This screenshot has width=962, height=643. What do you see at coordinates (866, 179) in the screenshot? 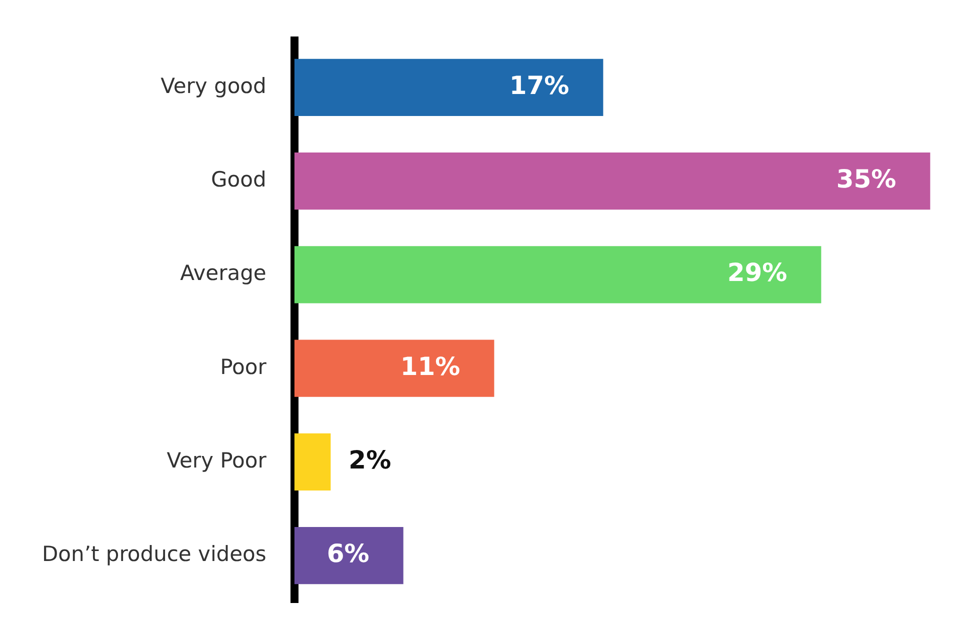
I see `data-label: 35%` at bounding box center [866, 179].